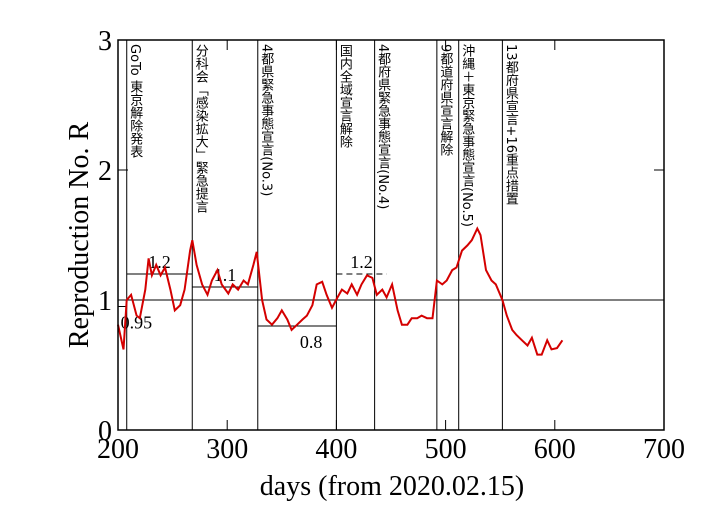 Image resolution: width=703 pixels, height=509 pixels. What do you see at coordinates (225, 275) in the screenshot?
I see `segment-label: 1.1` at bounding box center [225, 275].